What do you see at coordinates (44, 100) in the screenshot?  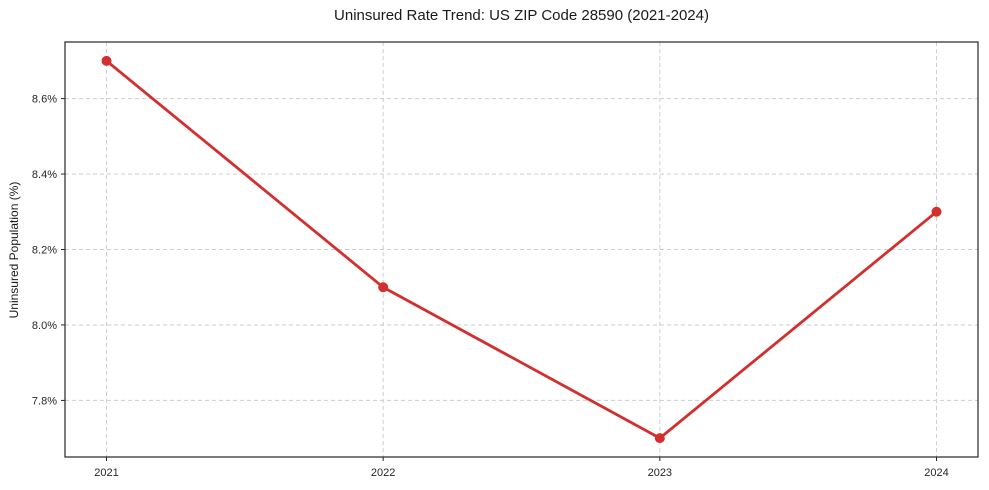 I see `y-tick-label: 8.6%` at bounding box center [44, 100].